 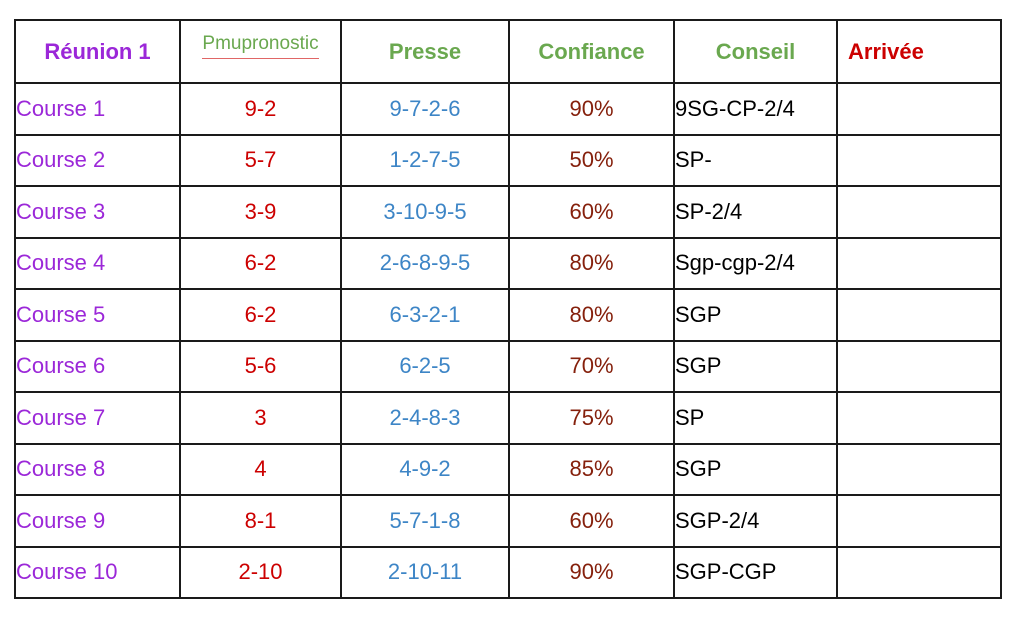 What do you see at coordinates (260, 469) in the screenshot?
I see `cell-pmu: 4` at bounding box center [260, 469].